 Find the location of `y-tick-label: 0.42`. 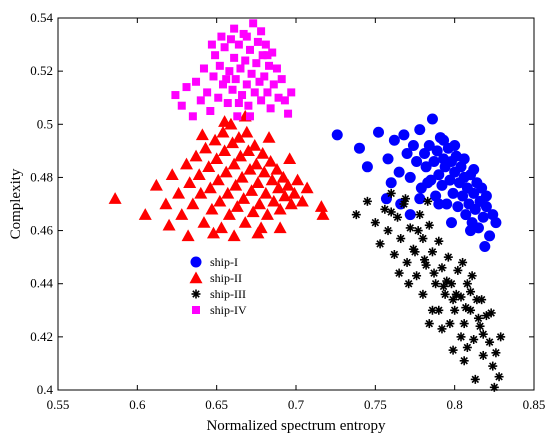

y-tick-label: 0.42 is located at coordinates (41, 336).